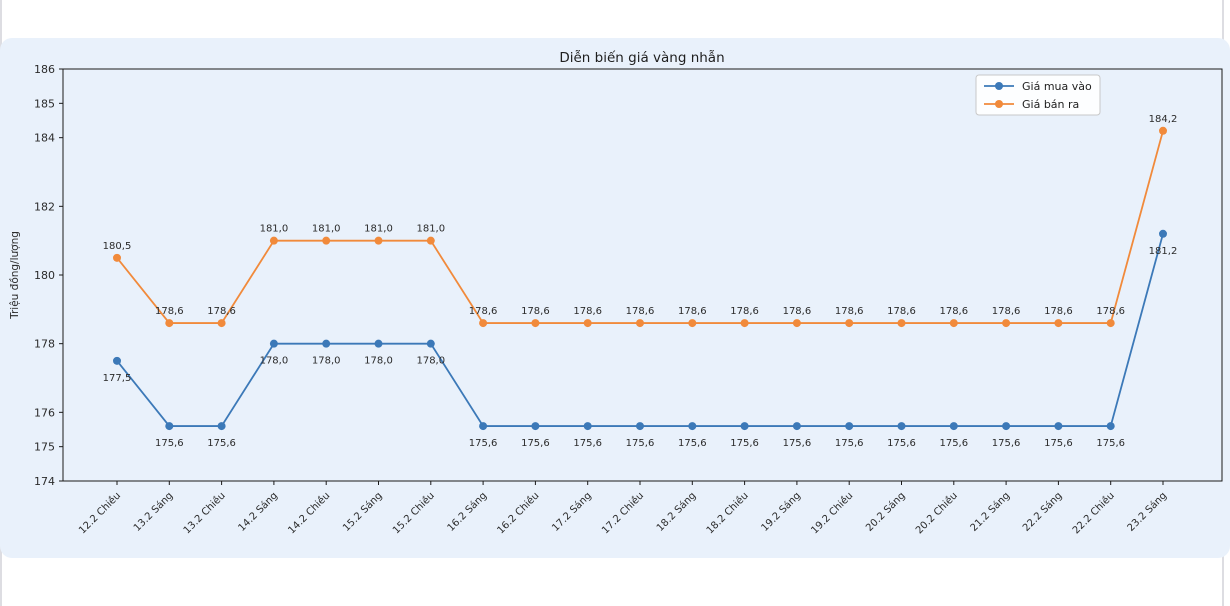 The height and width of the screenshot is (606, 1230). What do you see at coordinates (936, 513) in the screenshot?
I see `x-tick-label: 20.2 Chiều` at bounding box center [936, 513].